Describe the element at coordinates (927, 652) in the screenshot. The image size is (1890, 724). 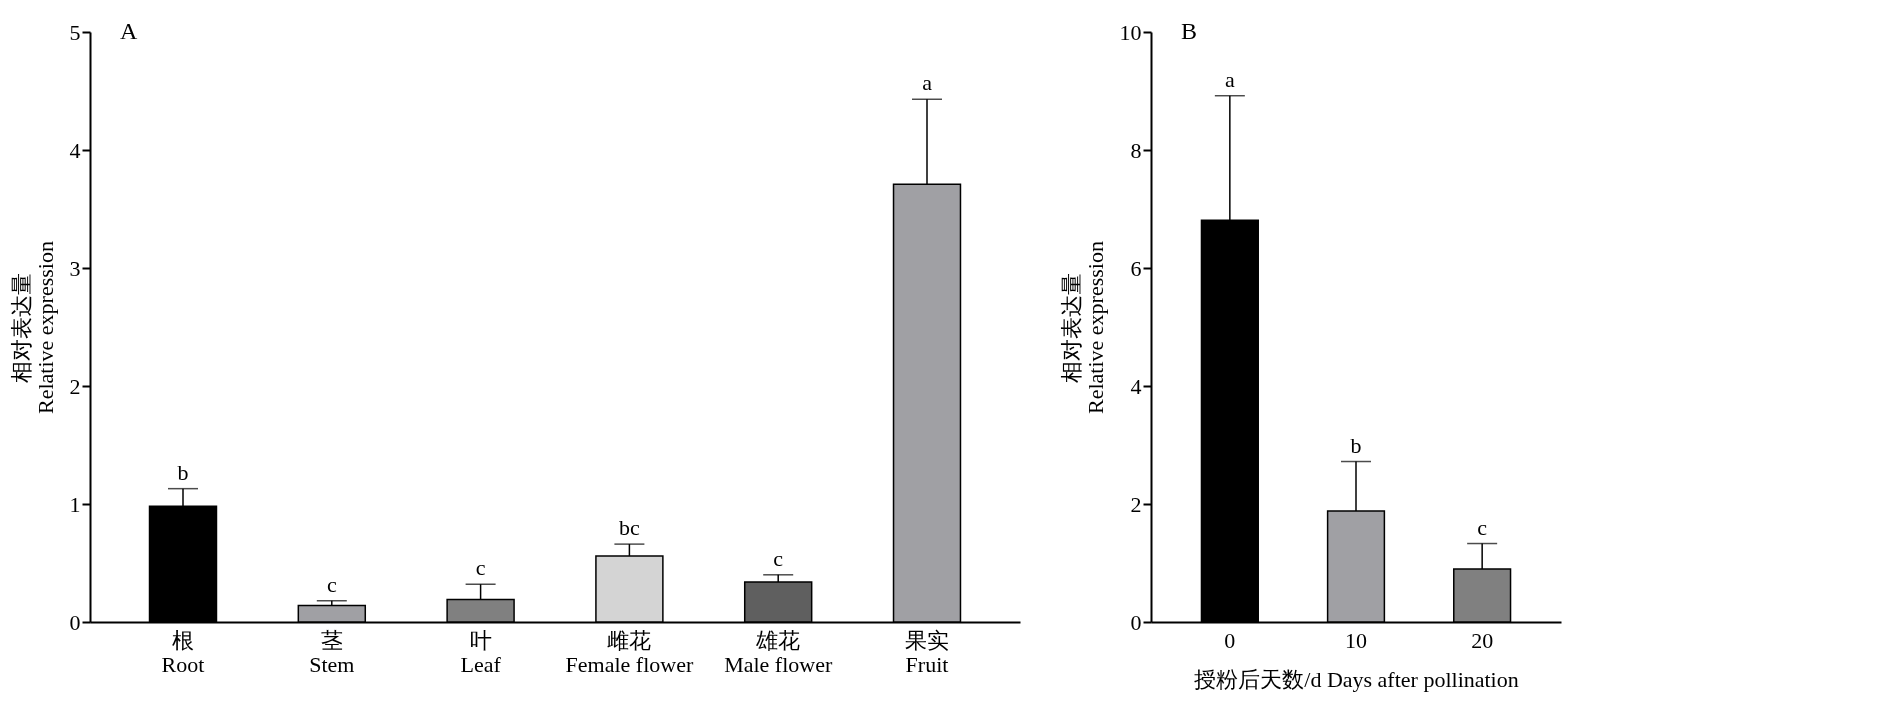
I see `x-tick-label: 果实 Fruit` at that location.